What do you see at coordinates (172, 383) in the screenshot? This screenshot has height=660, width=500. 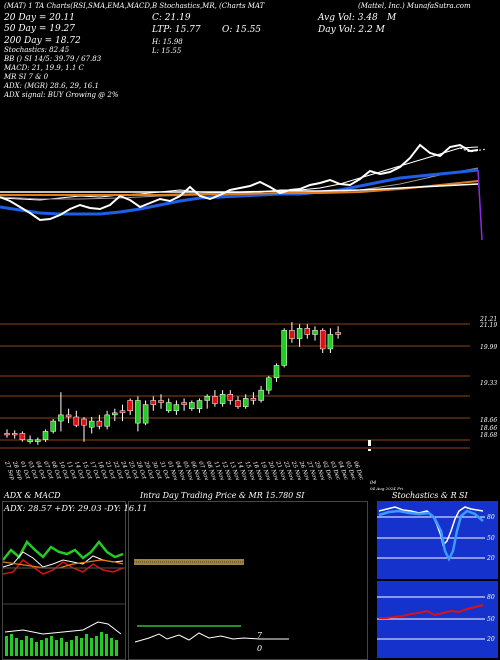 I see `candlestick-series` at bounding box center [172, 383].